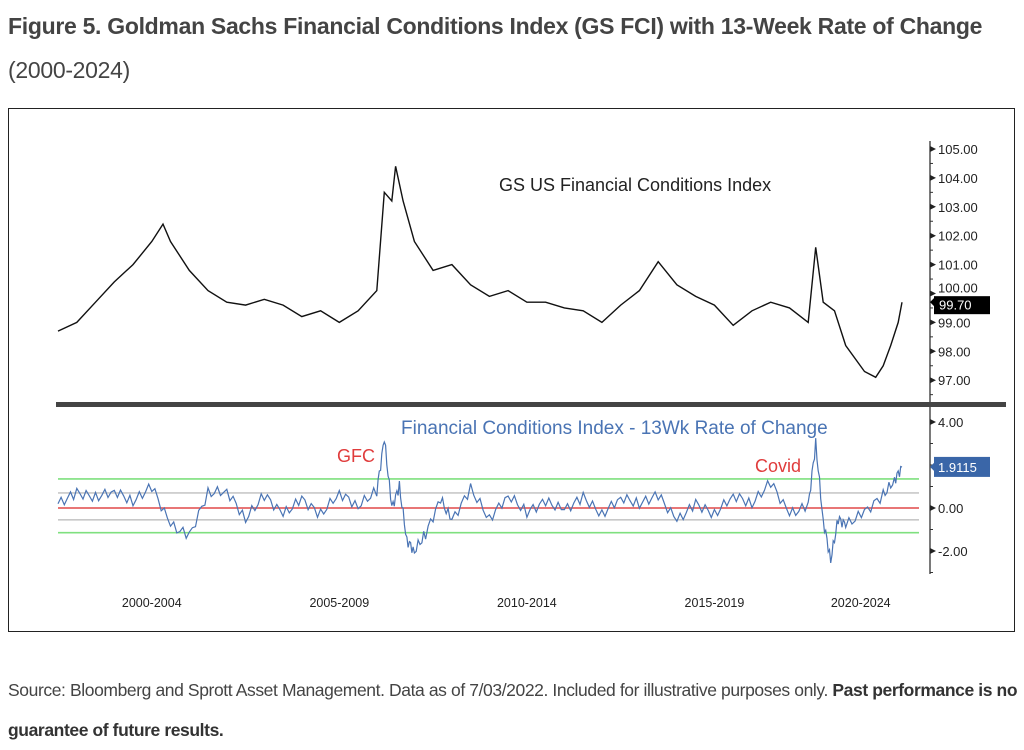 The height and width of the screenshot is (750, 1024). What do you see at coordinates (715, 603) in the screenshot?
I see `x-tick-label: 2015-2019` at bounding box center [715, 603].